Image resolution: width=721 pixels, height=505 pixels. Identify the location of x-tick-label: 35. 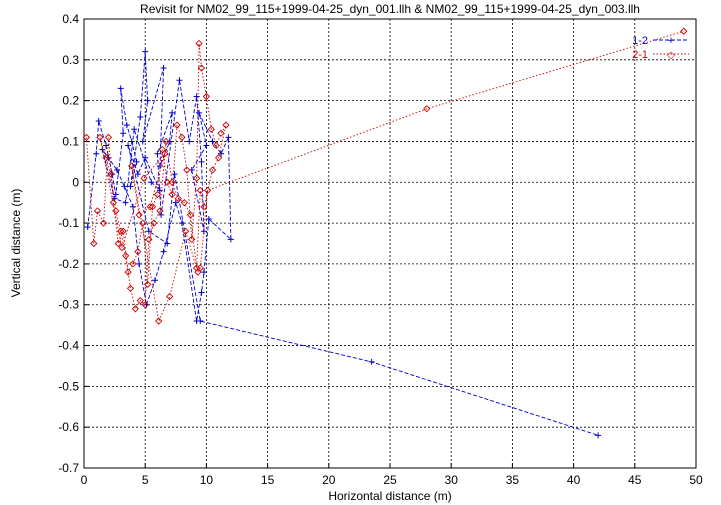
(513, 480).